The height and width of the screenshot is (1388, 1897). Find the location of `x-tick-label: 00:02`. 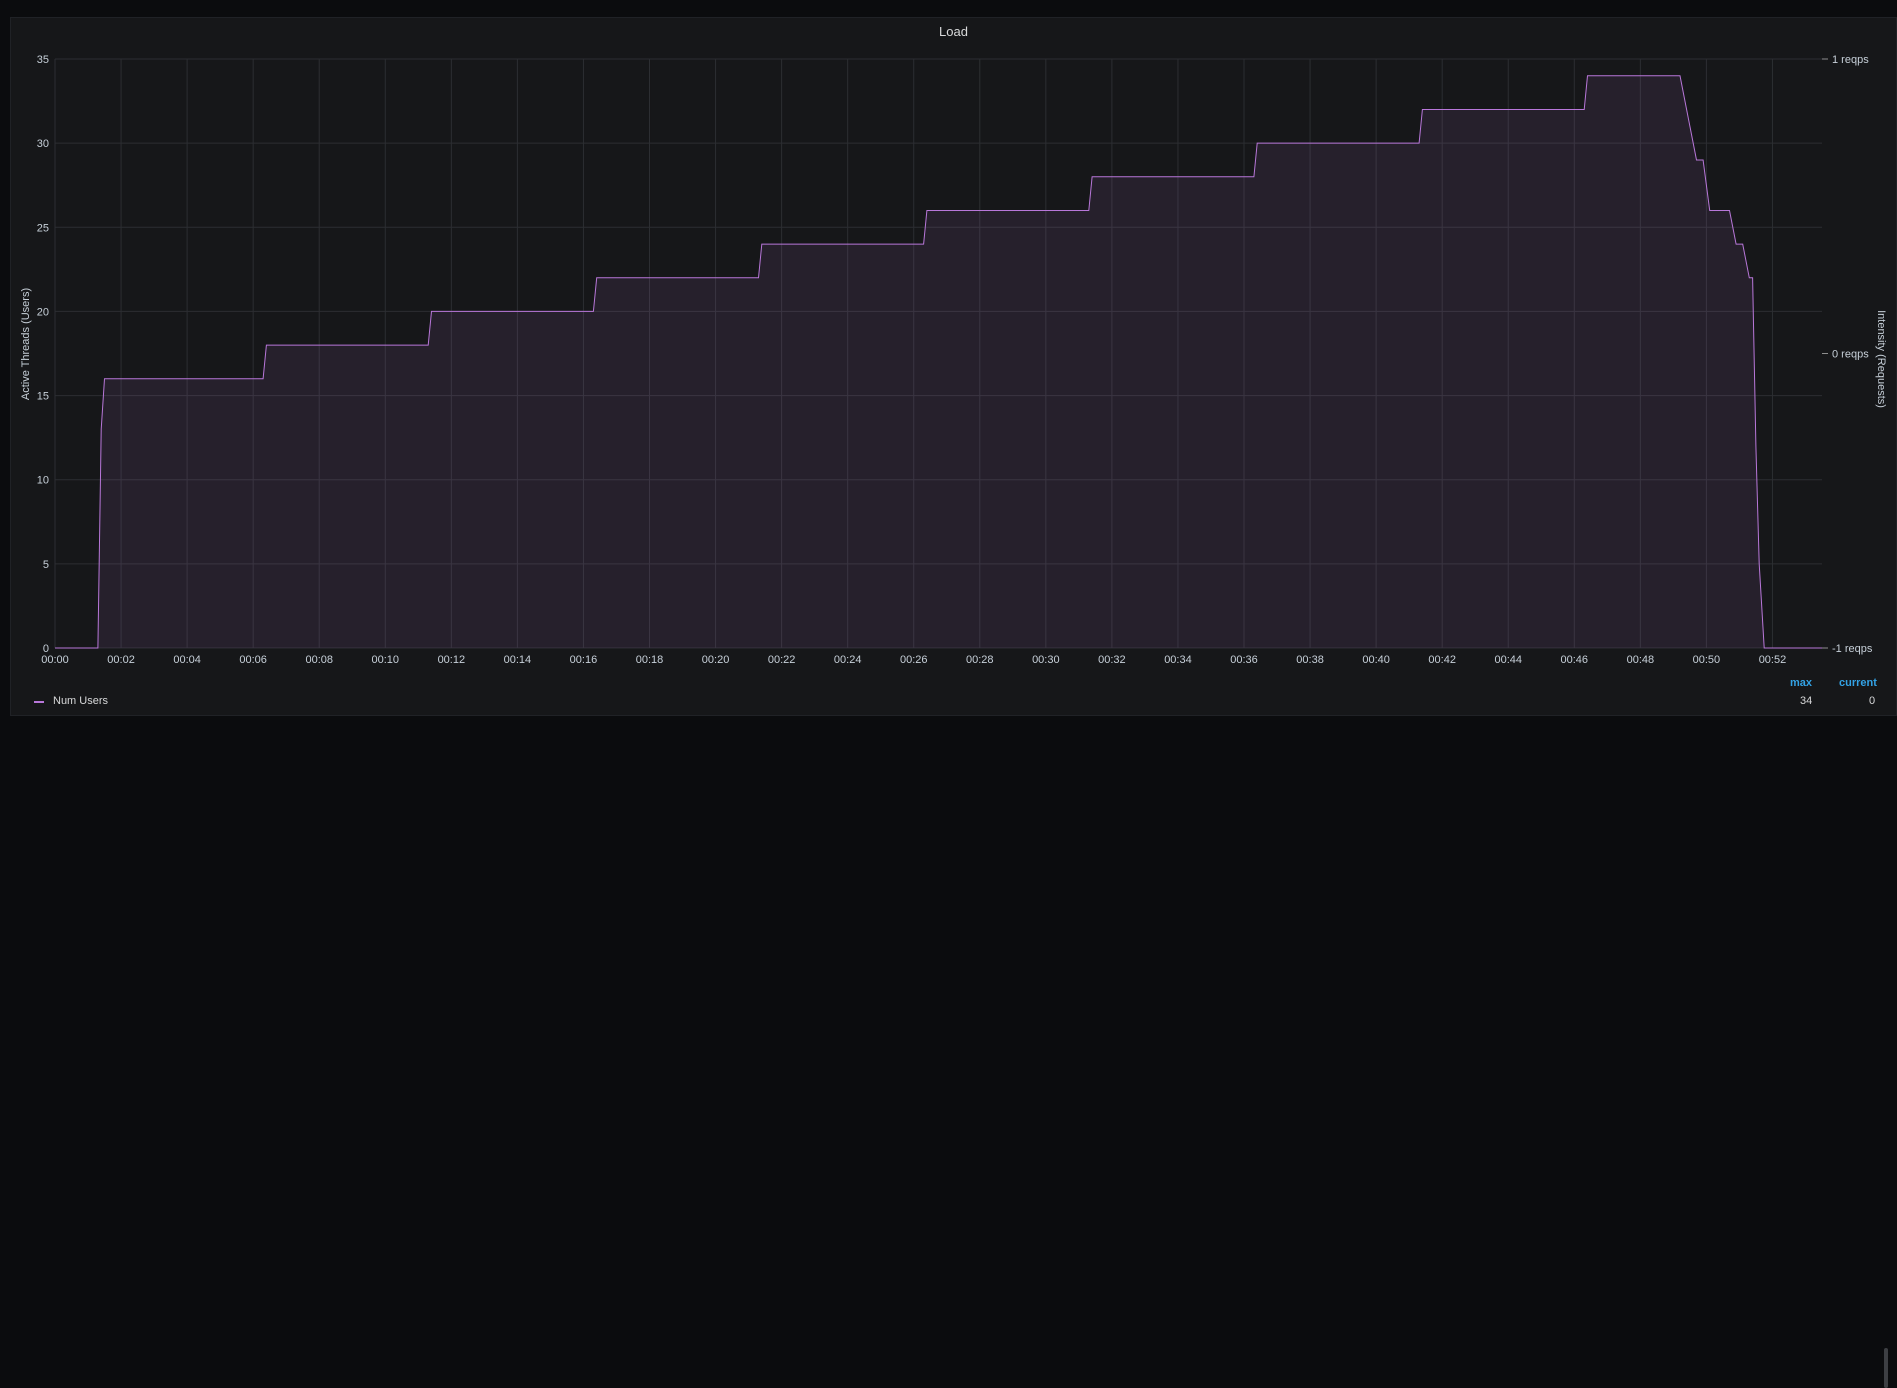

x-tick-label: 00:02 is located at coordinates (121, 660).